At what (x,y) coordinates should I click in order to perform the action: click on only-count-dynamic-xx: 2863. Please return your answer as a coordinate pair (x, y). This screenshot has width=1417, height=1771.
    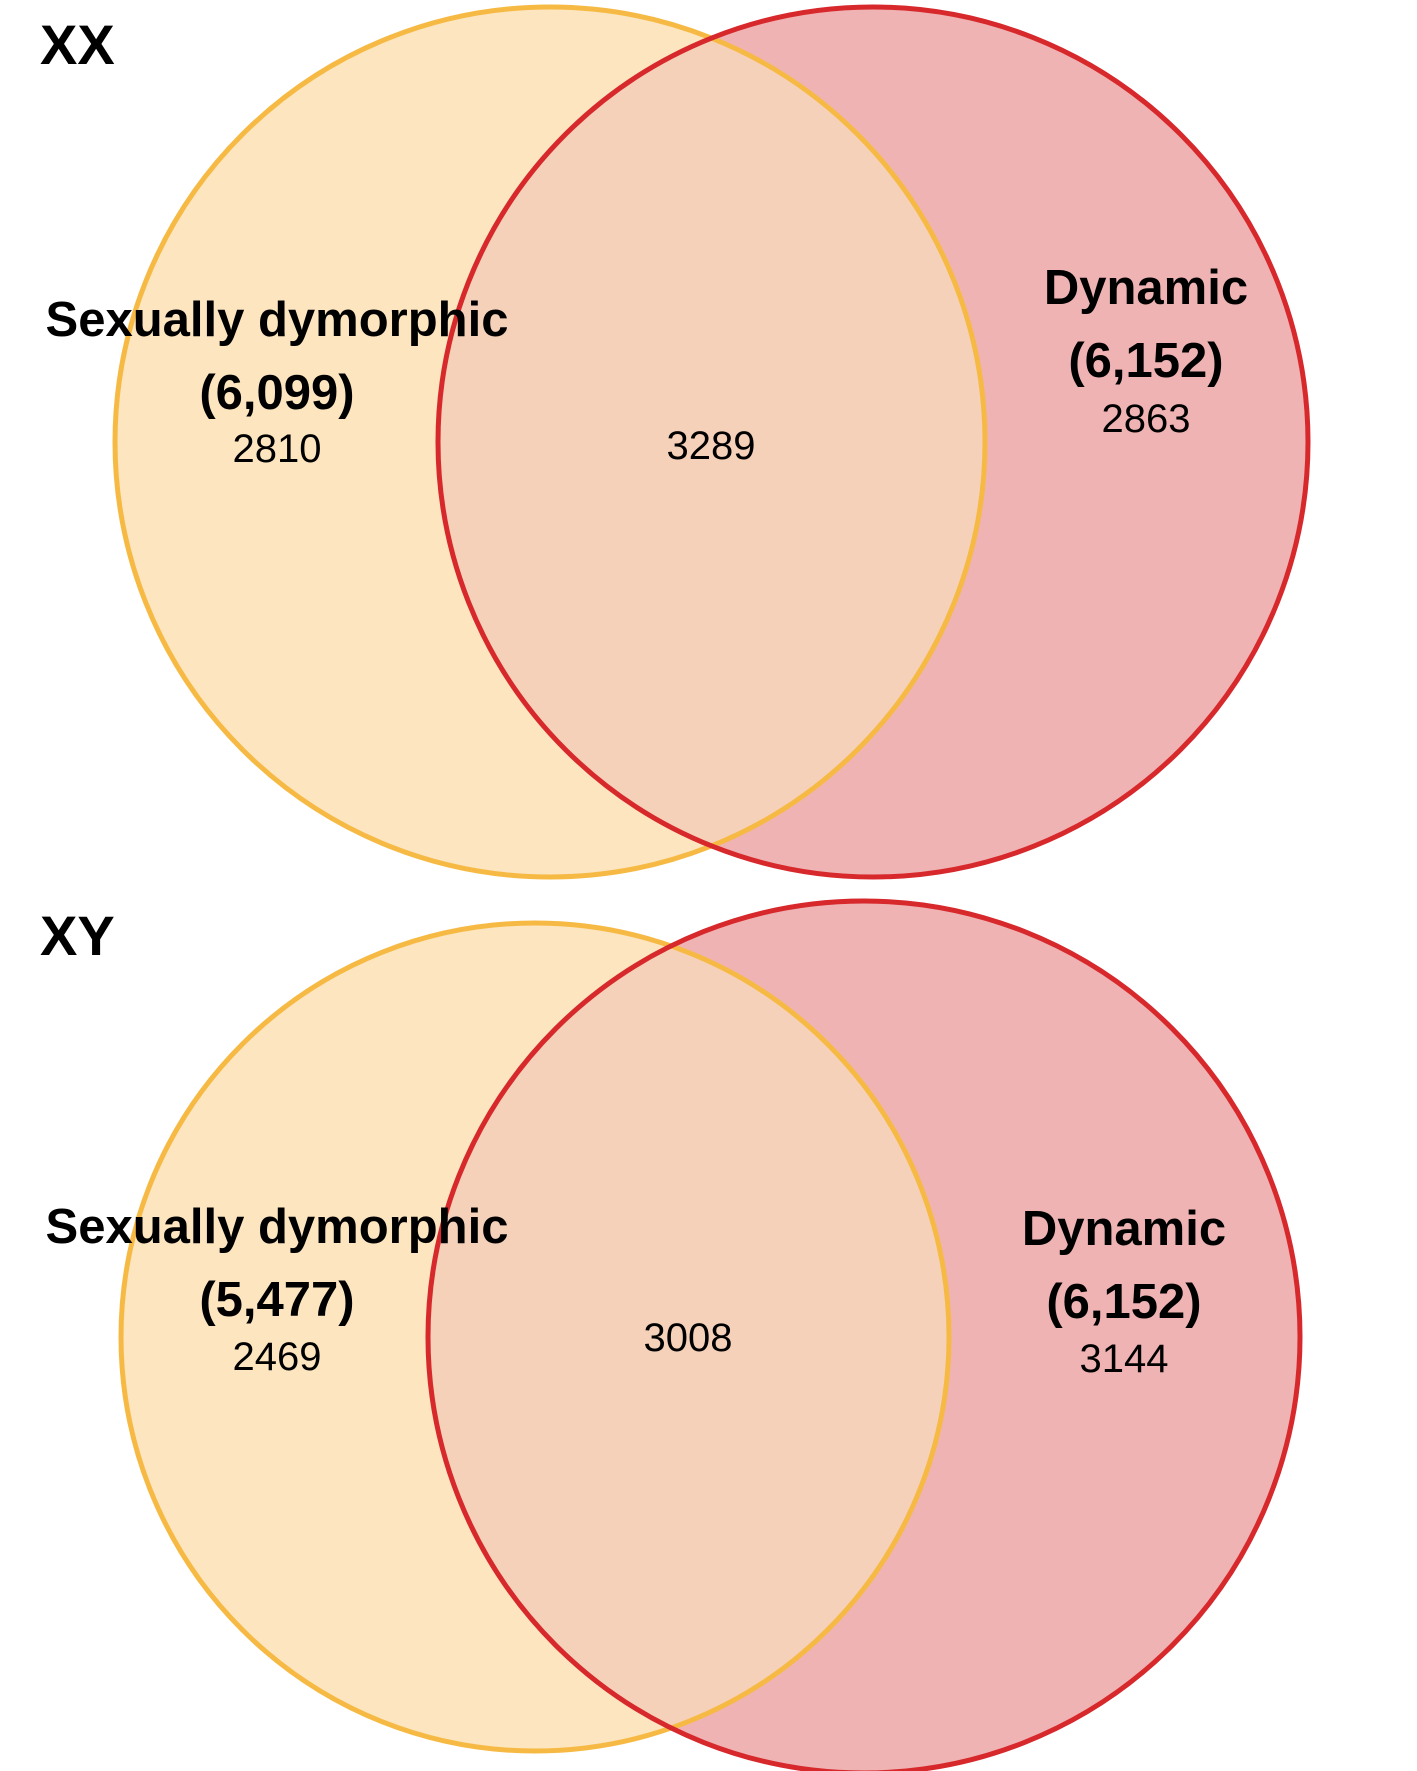
    Looking at the image, I should click on (1146, 419).